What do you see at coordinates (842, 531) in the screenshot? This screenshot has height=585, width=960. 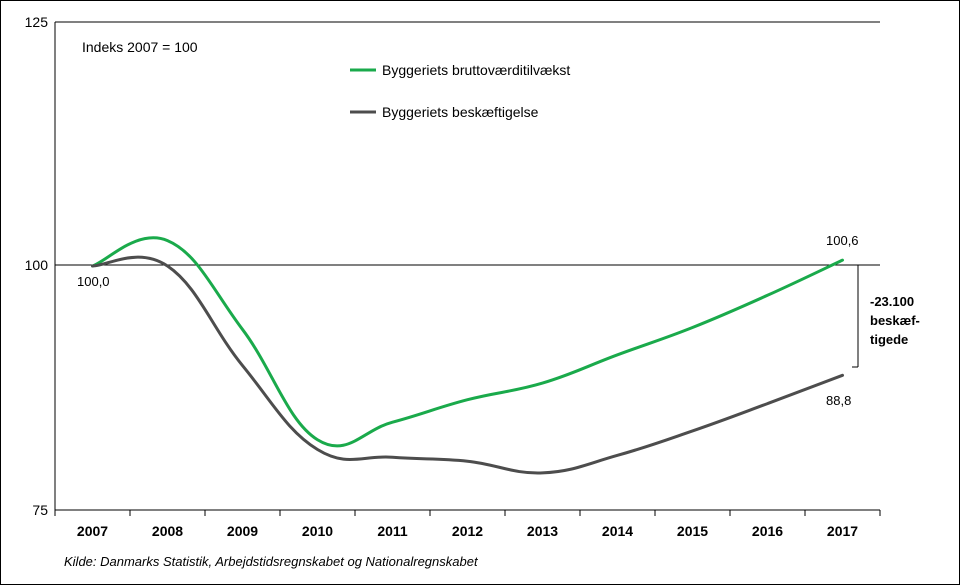 I see `x-tick-label: 2017` at bounding box center [842, 531].